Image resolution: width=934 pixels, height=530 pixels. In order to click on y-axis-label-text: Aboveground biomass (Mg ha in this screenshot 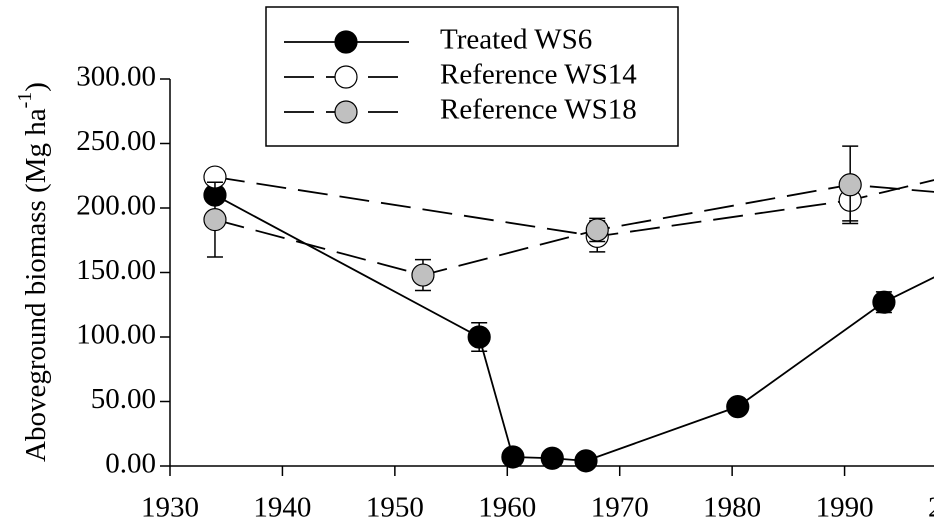, I will do `click(36, 285)`.